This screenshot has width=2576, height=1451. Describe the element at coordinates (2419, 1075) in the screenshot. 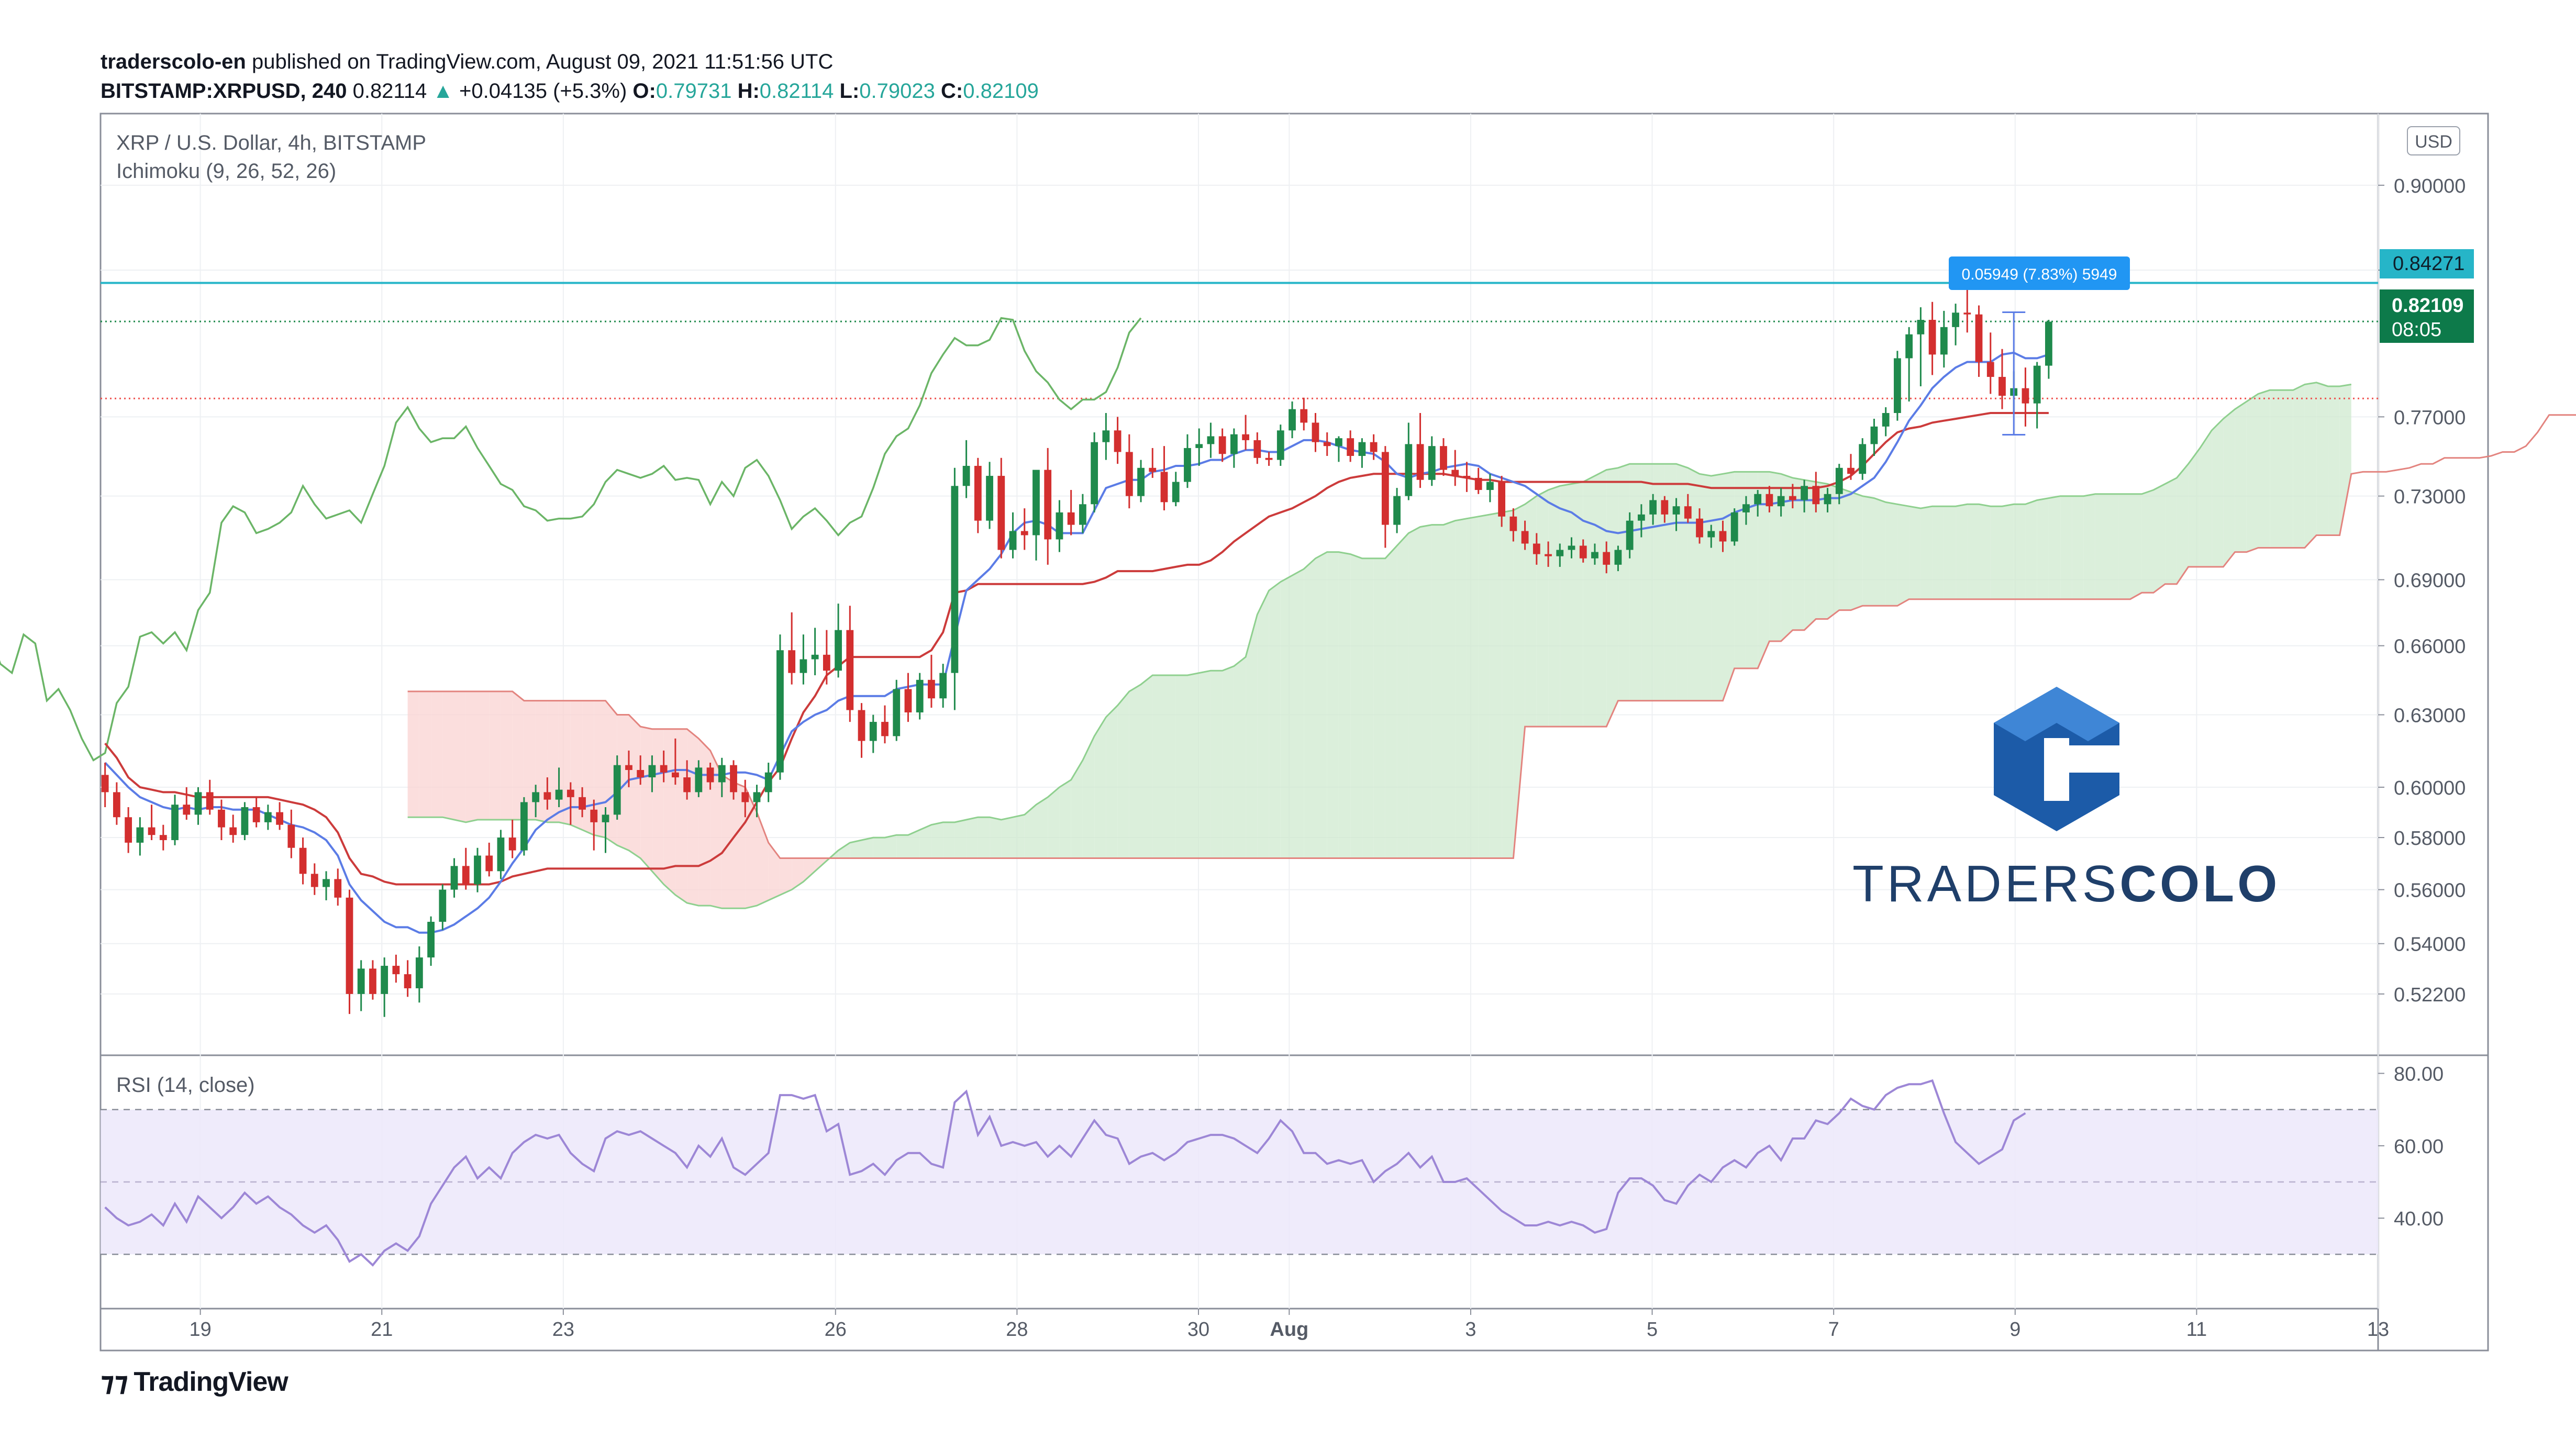

I see `rsi-tick-label: 80.00` at that location.